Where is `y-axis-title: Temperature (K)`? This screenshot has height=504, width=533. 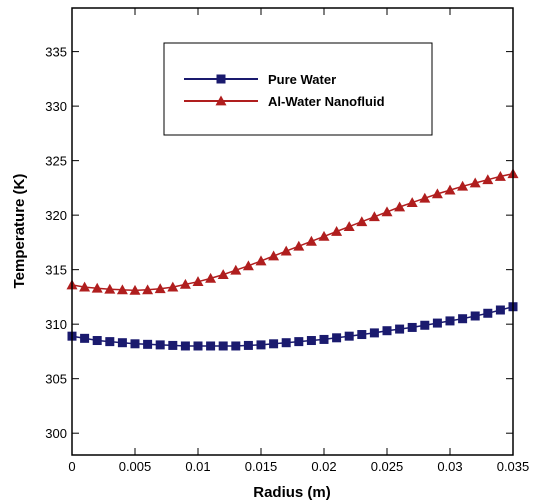 y-axis-title: Temperature (K) is located at coordinates (19, 231).